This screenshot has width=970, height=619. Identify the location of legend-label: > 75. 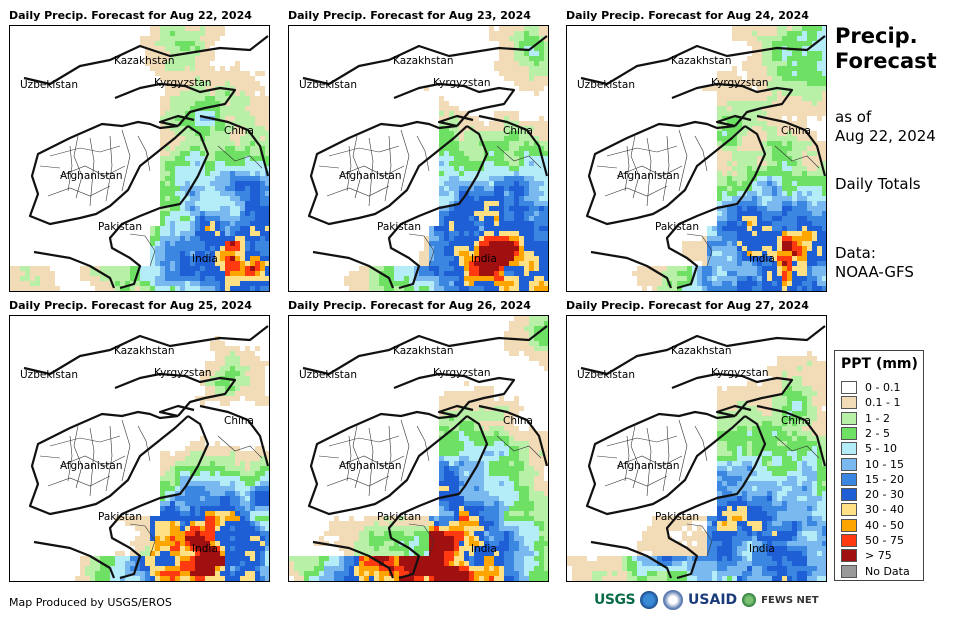
(878, 556).